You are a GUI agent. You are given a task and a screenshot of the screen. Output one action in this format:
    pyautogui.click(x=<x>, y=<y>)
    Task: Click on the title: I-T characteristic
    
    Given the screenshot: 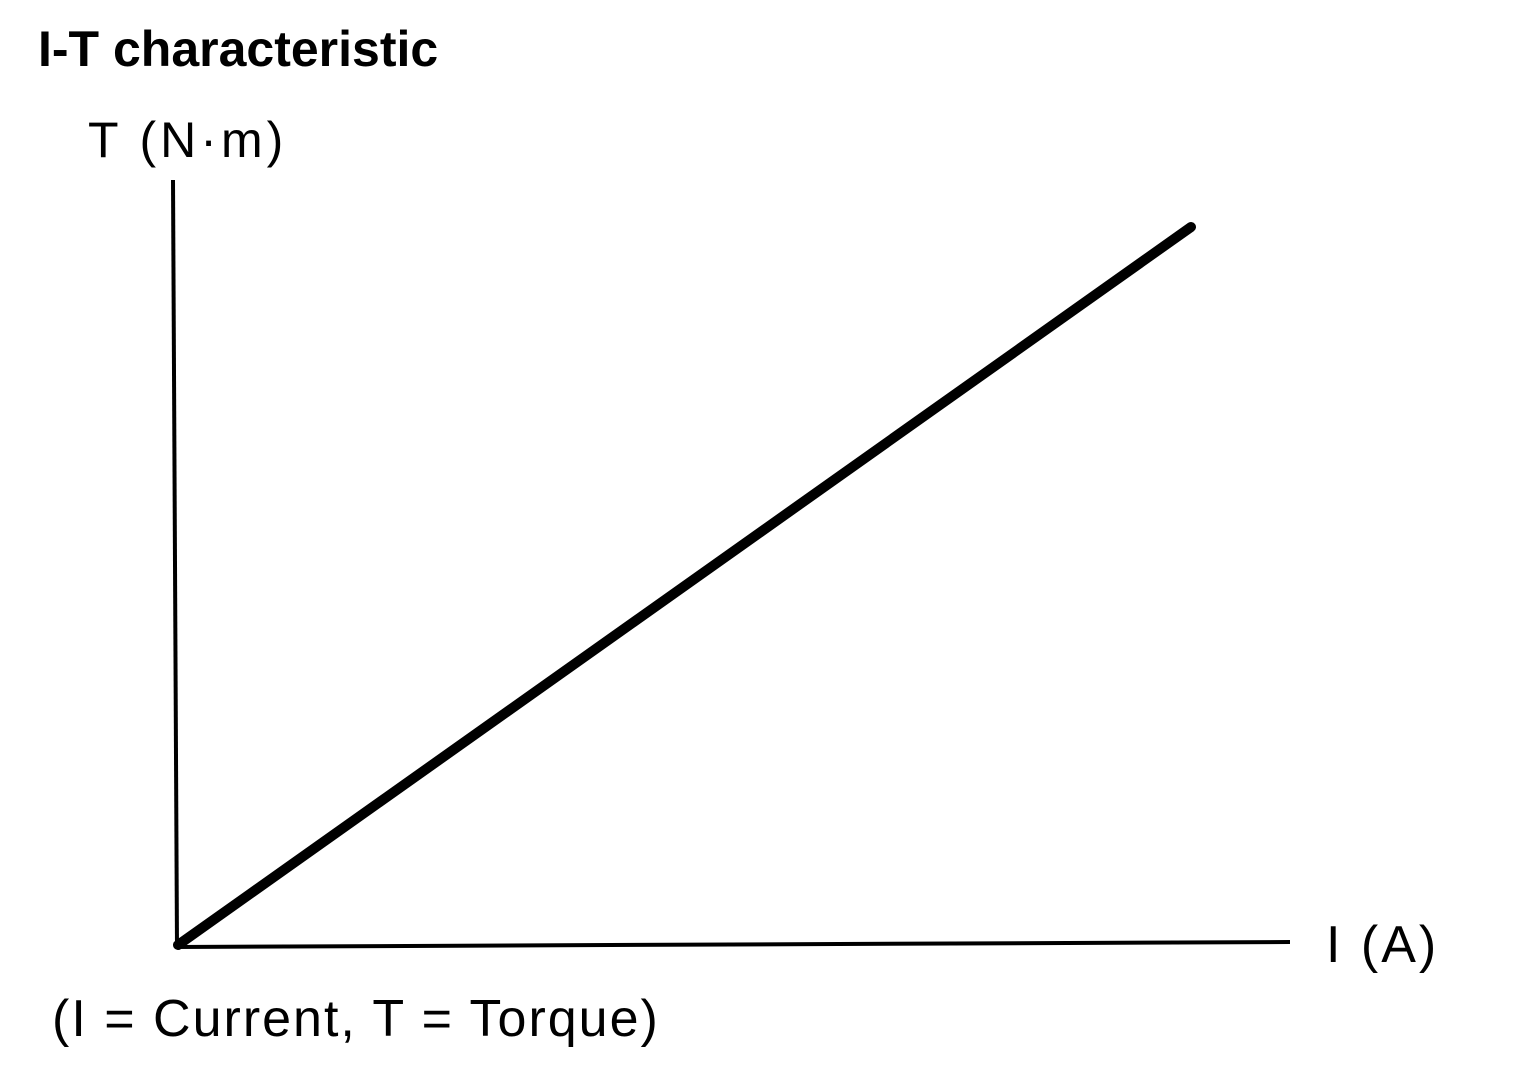 What is the action you would take?
    pyautogui.click(x=238, y=49)
    